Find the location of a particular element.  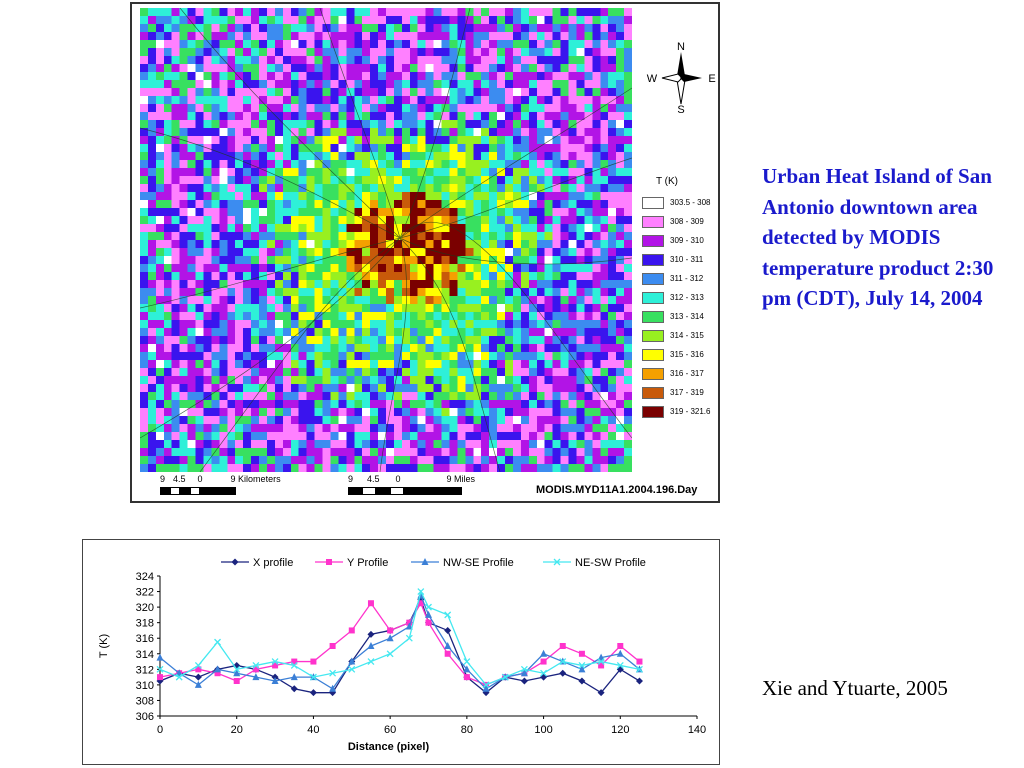

x-tick-label: 0 is located at coordinates (160, 730).